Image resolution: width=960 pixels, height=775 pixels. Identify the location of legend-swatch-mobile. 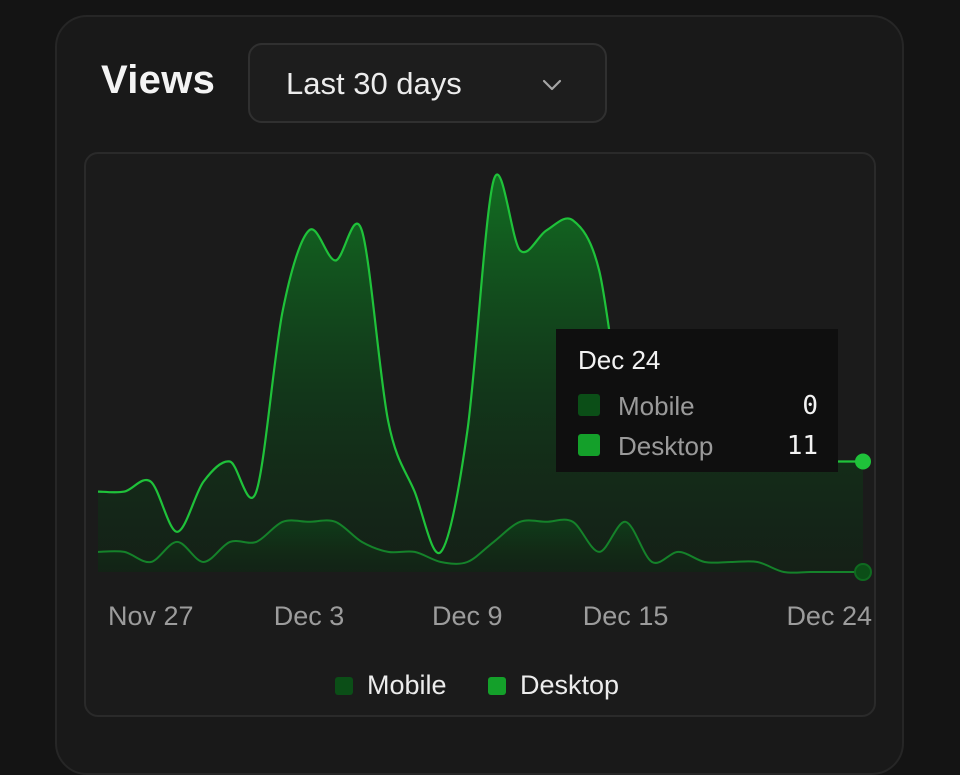
(344, 686).